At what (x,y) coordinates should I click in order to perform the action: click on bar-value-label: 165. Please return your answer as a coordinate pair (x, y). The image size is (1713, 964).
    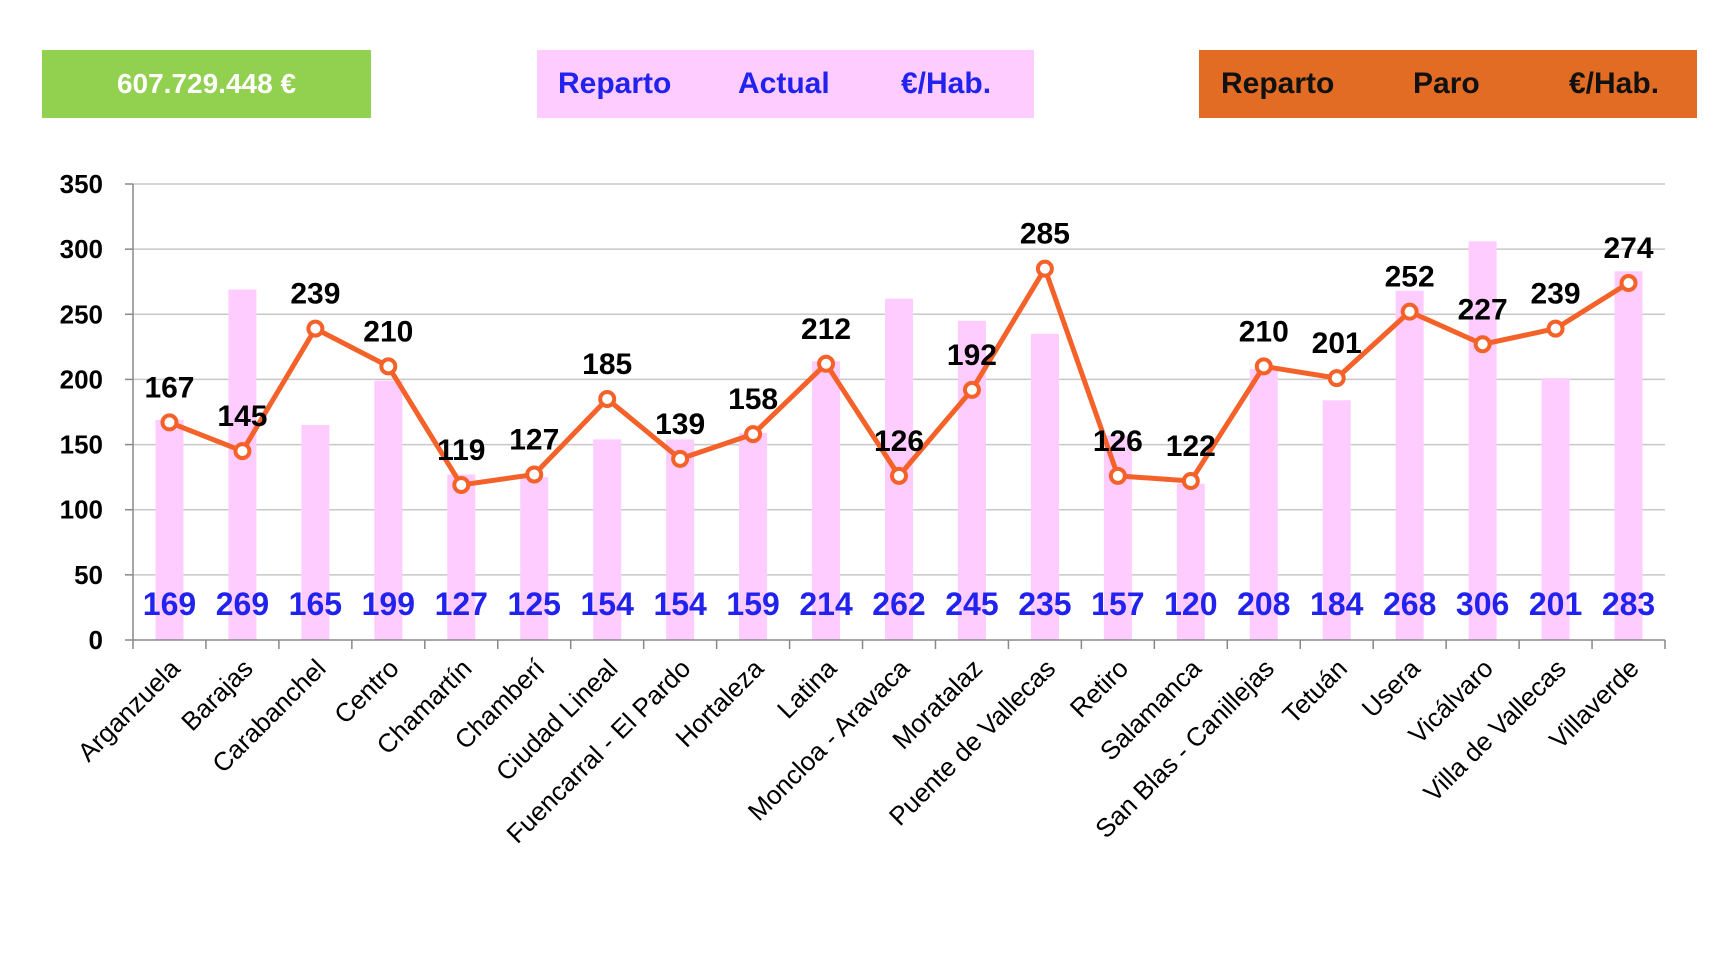
    Looking at the image, I should click on (315, 604).